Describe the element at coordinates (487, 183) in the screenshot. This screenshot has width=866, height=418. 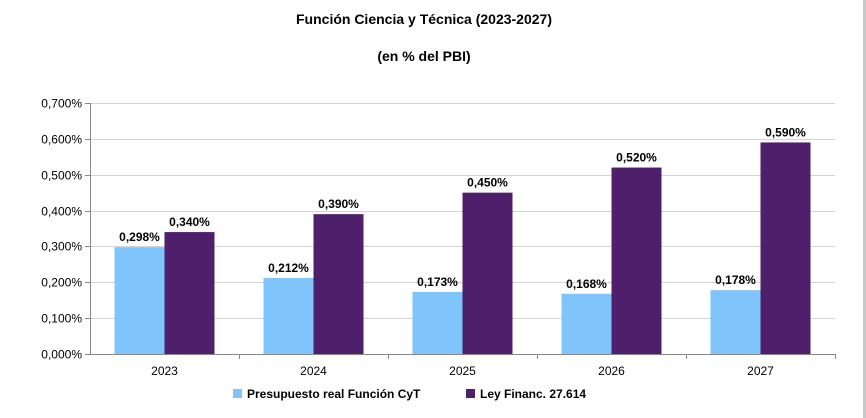
I see `data-label: 0,450%` at that location.